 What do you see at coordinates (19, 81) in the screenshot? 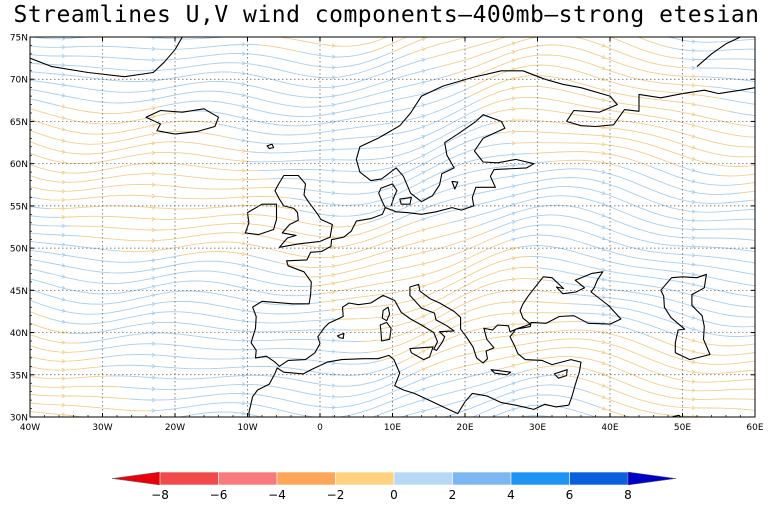
I see `lat-tick-label: 70N` at bounding box center [19, 81].